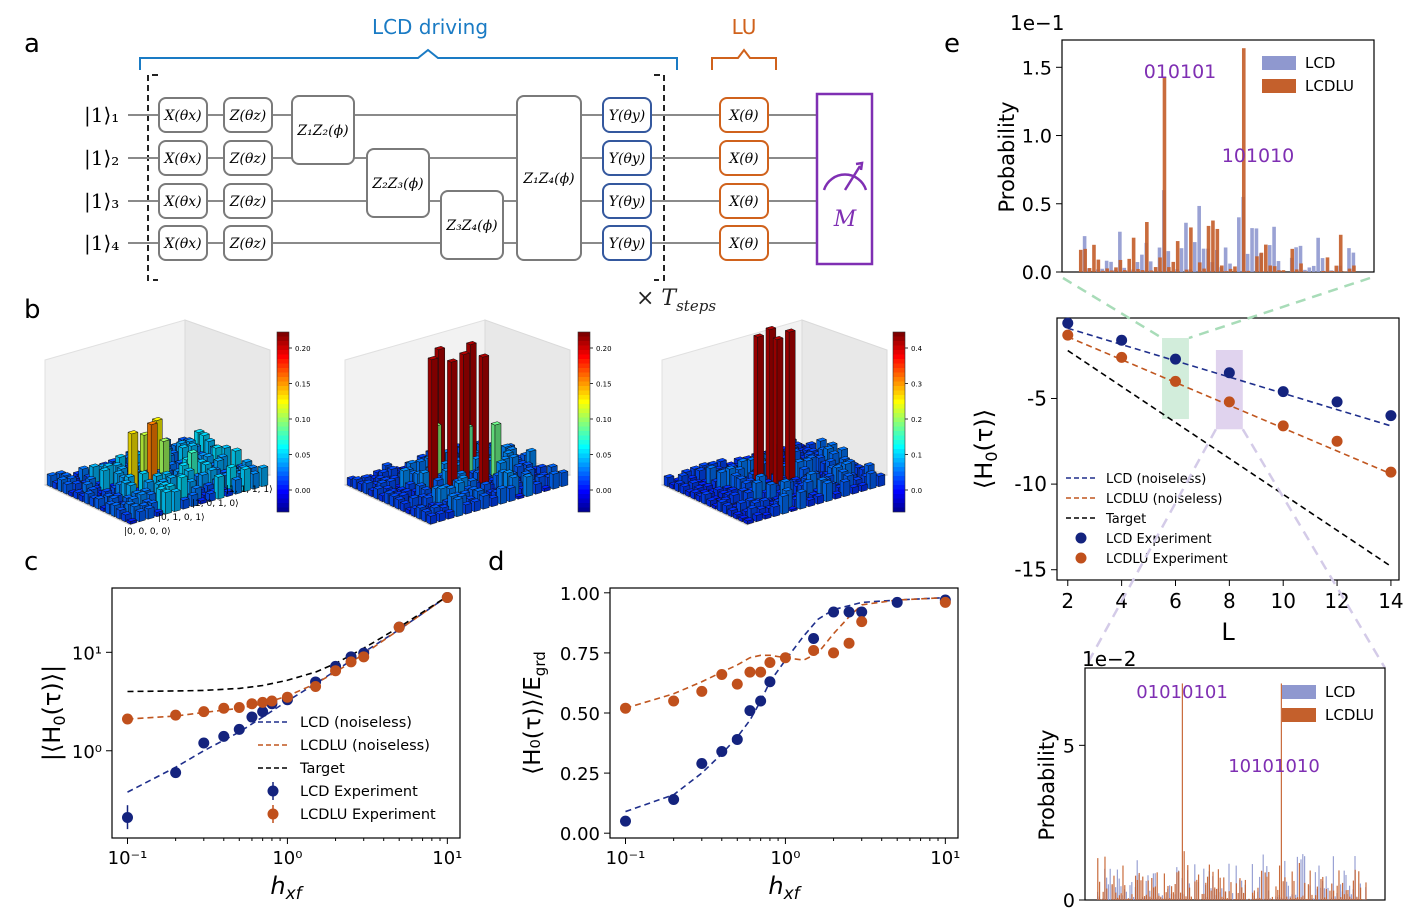 The width and height of the screenshot is (1411, 919). What do you see at coordinates (1156, 479) in the screenshot?
I see `e-legend-label: LCD (noiseless)` at bounding box center [1156, 479].